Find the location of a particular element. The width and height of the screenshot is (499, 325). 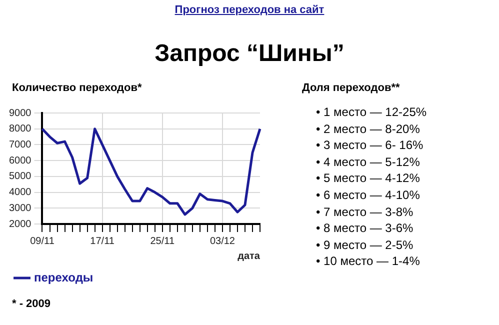

legend-label: переходы is located at coordinates (64, 277).